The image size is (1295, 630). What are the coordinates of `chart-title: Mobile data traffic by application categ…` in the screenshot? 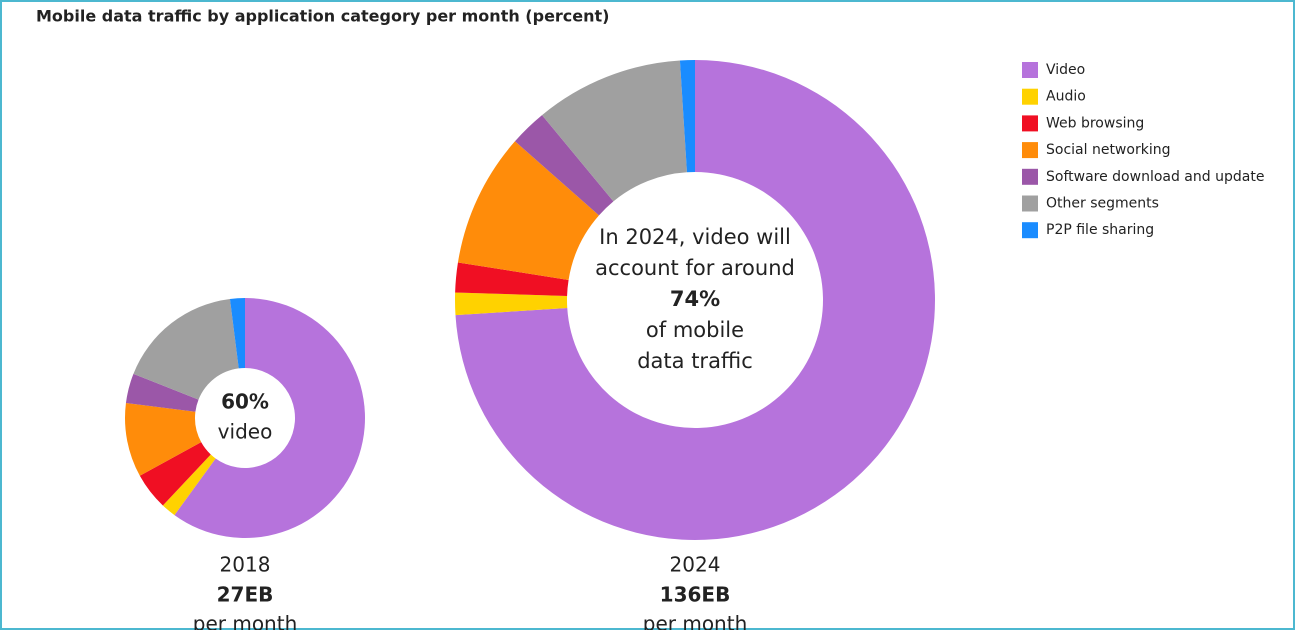 It's located at (323, 16).